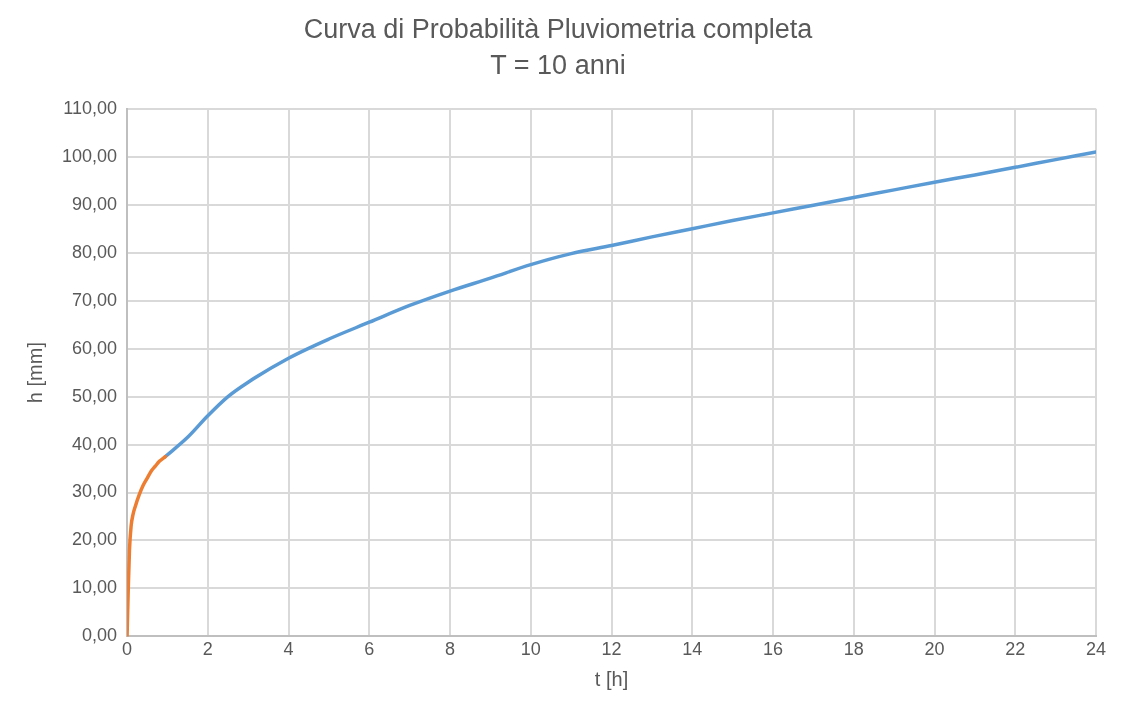 This screenshot has height=716, width=1126. Describe the element at coordinates (611, 678) in the screenshot. I see `x-axis-title: t [h]` at that location.